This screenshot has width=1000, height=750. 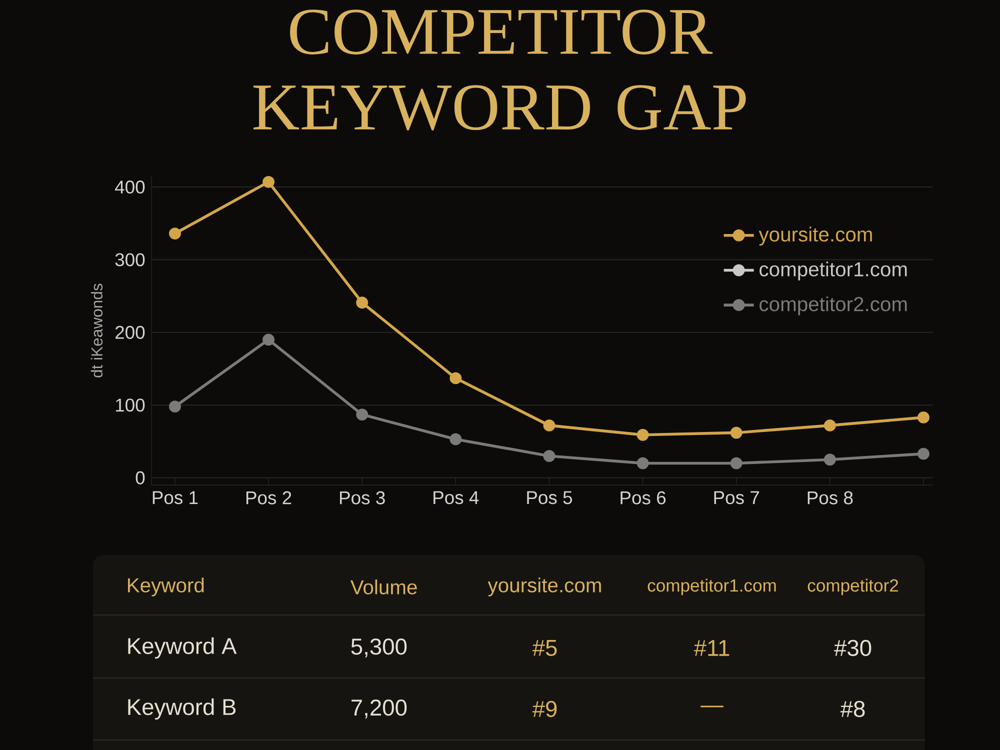 What do you see at coordinates (853, 648) in the screenshot?
I see `text: #30` at bounding box center [853, 648].